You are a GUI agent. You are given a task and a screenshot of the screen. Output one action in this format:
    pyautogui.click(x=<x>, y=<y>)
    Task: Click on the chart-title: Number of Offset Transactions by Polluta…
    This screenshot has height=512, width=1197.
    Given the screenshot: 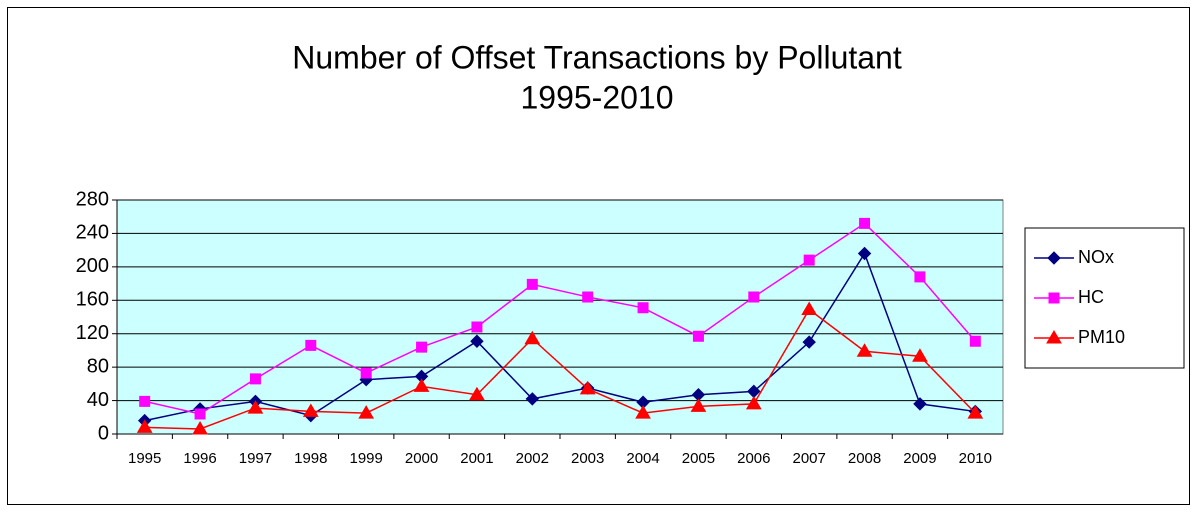 What is the action you would take?
    pyautogui.click(x=597, y=57)
    